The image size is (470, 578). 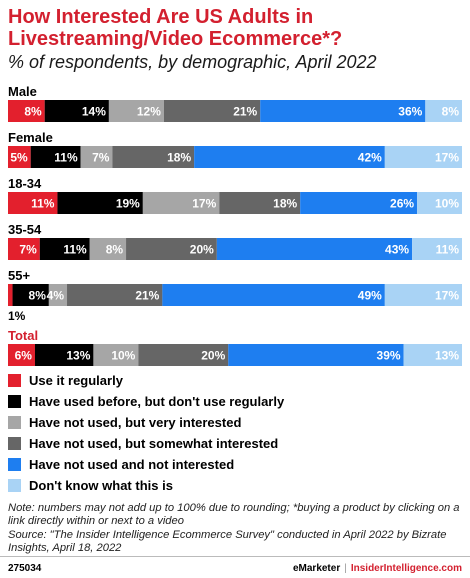 I want to click on category-label: Female, so click(x=30, y=137).